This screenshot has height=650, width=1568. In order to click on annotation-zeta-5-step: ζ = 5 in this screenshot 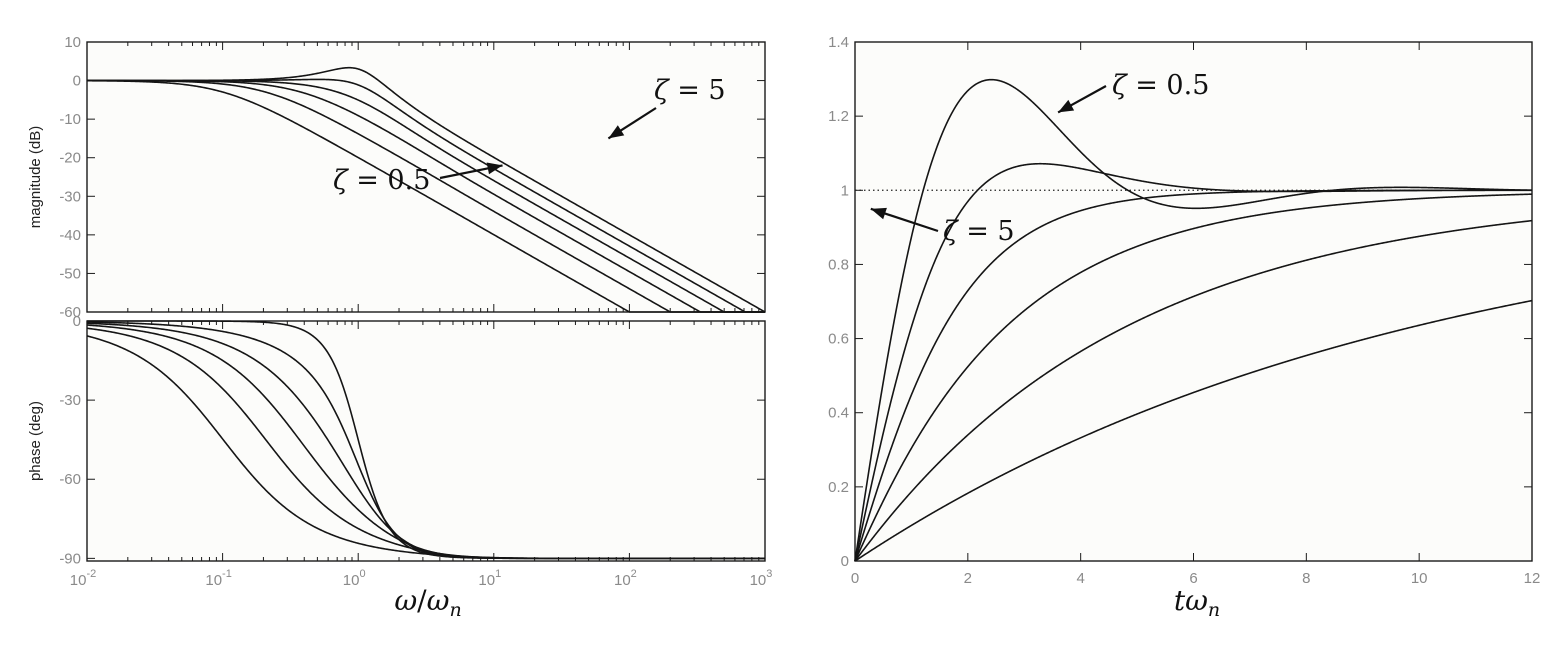, I will do `click(979, 231)`.